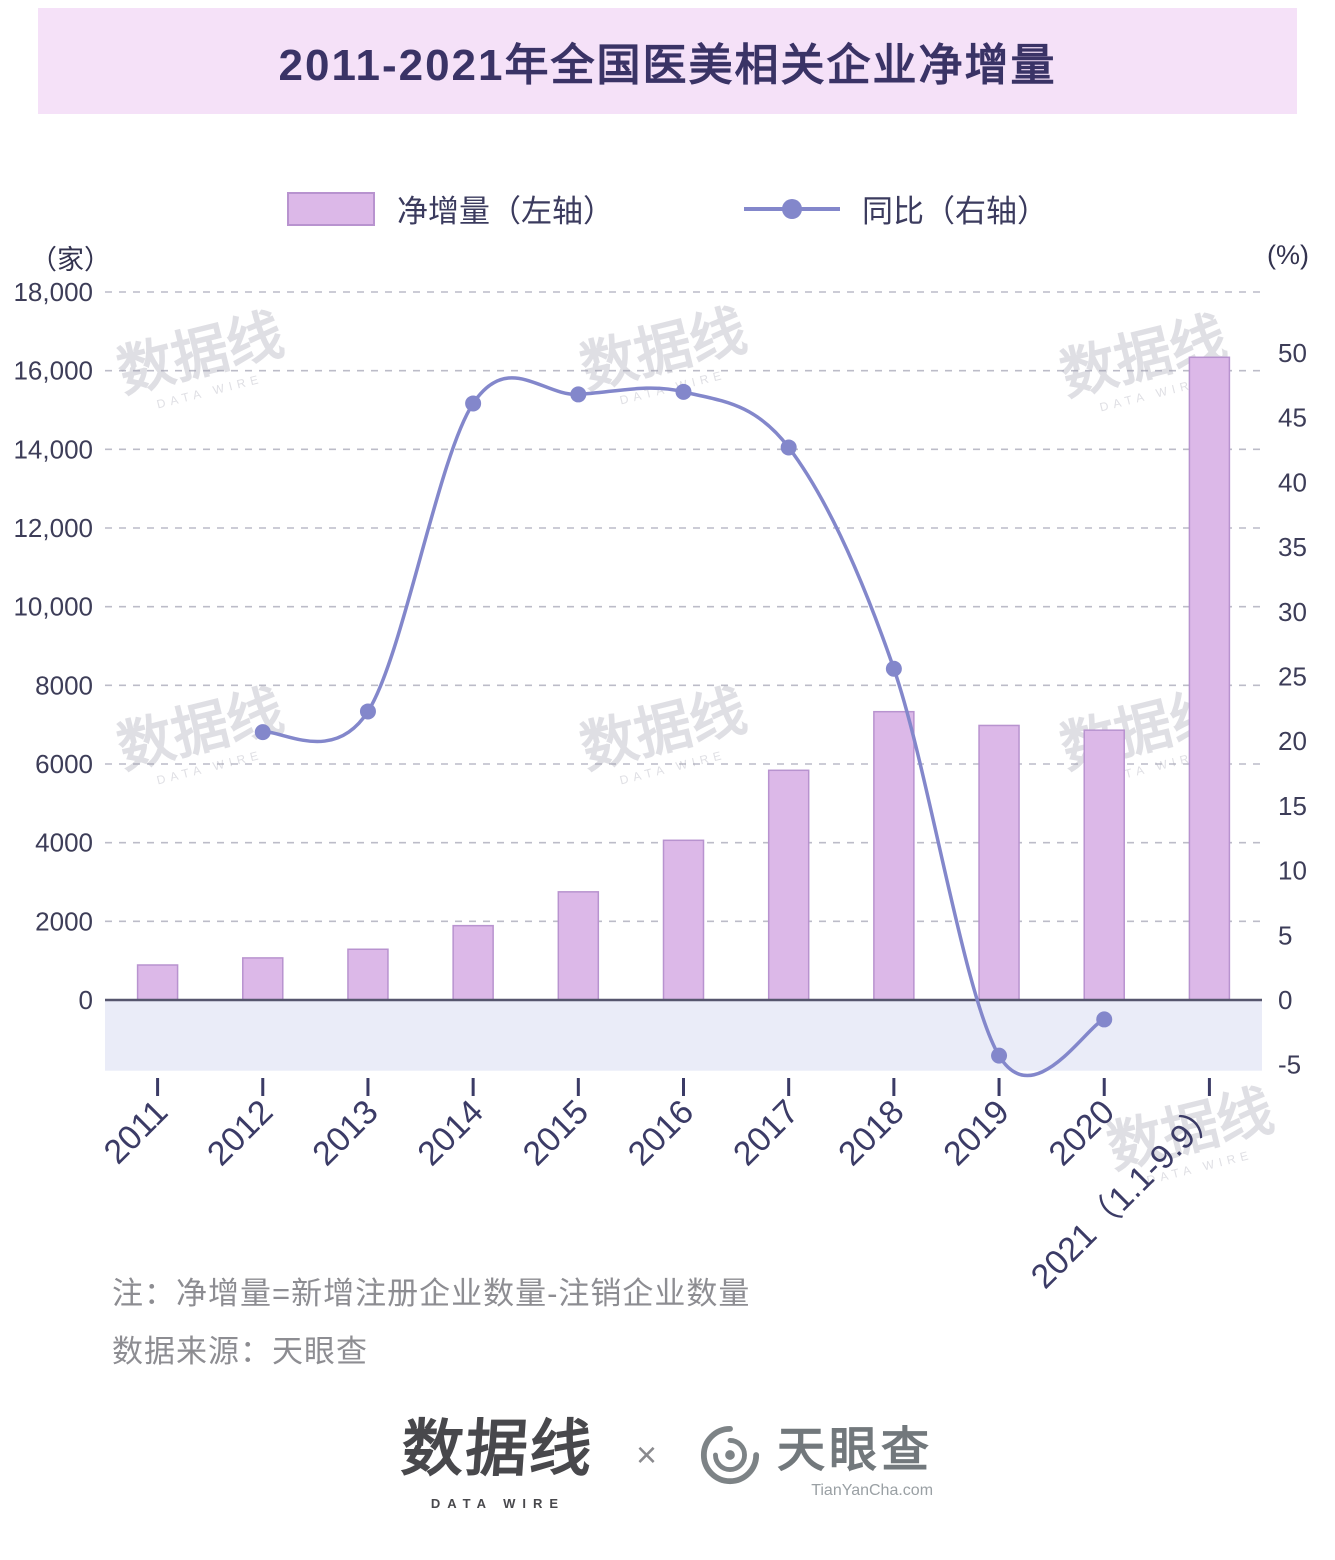 This screenshot has height=1560, width=1335. I want to click on svg-text: 35, so click(1292, 547).